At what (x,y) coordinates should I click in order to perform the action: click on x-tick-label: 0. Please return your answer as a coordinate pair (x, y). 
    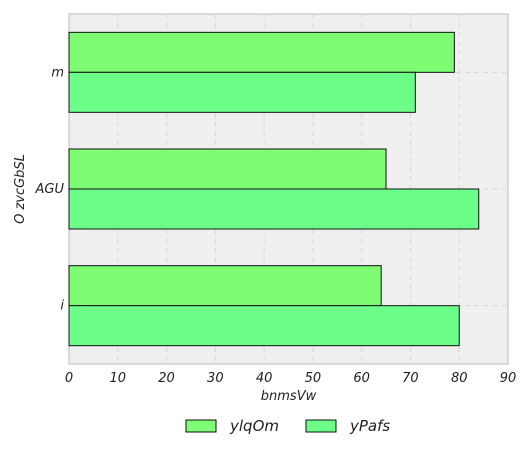
    Looking at the image, I should click on (69, 378).